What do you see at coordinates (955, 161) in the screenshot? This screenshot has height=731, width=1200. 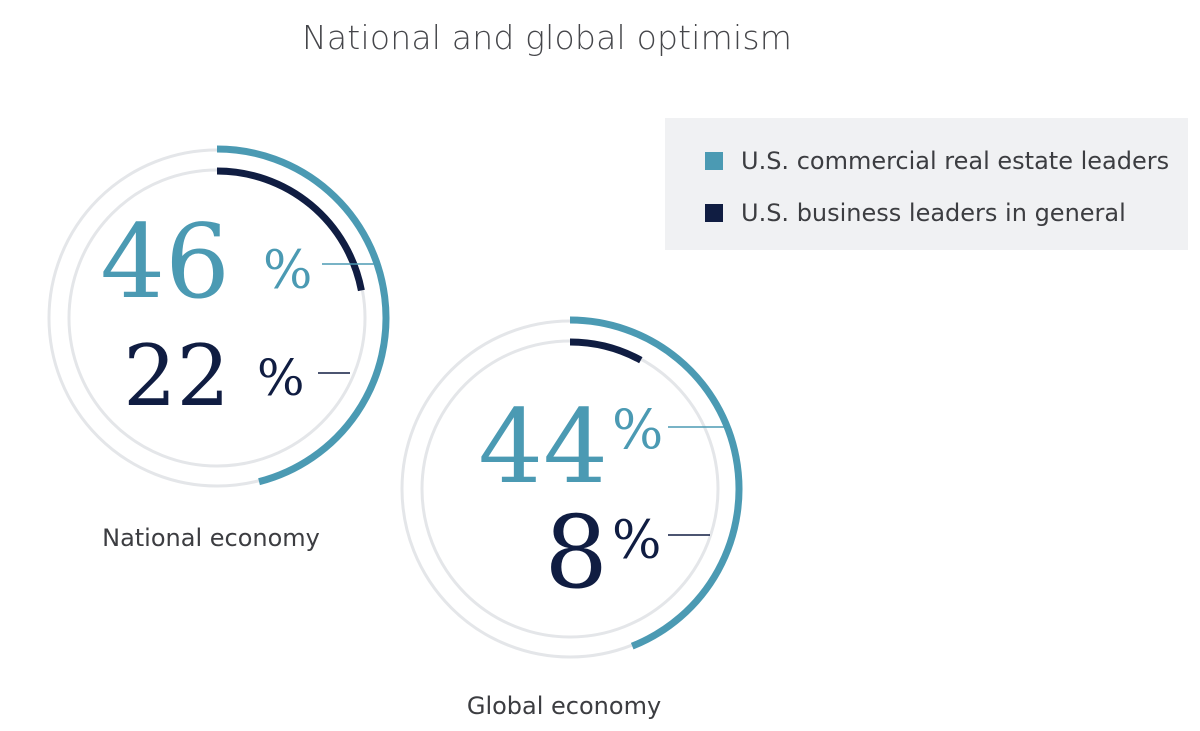 I see `legend-label-cre: U.S. commercial real estate leaders` at bounding box center [955, 161].